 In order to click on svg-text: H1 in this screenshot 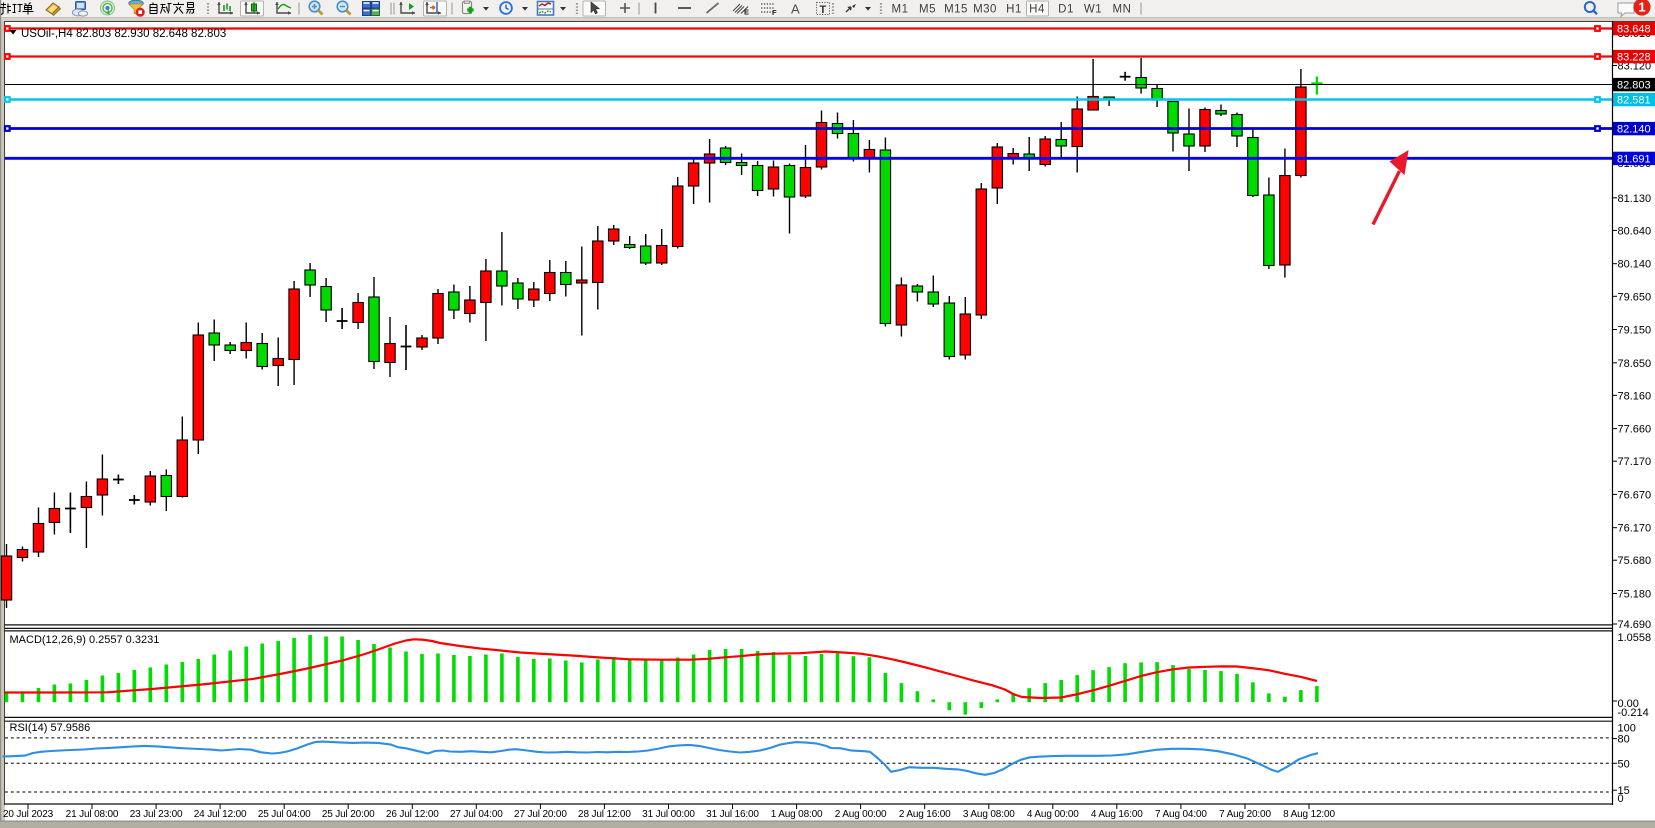, I will do `click(1014, 10)`.